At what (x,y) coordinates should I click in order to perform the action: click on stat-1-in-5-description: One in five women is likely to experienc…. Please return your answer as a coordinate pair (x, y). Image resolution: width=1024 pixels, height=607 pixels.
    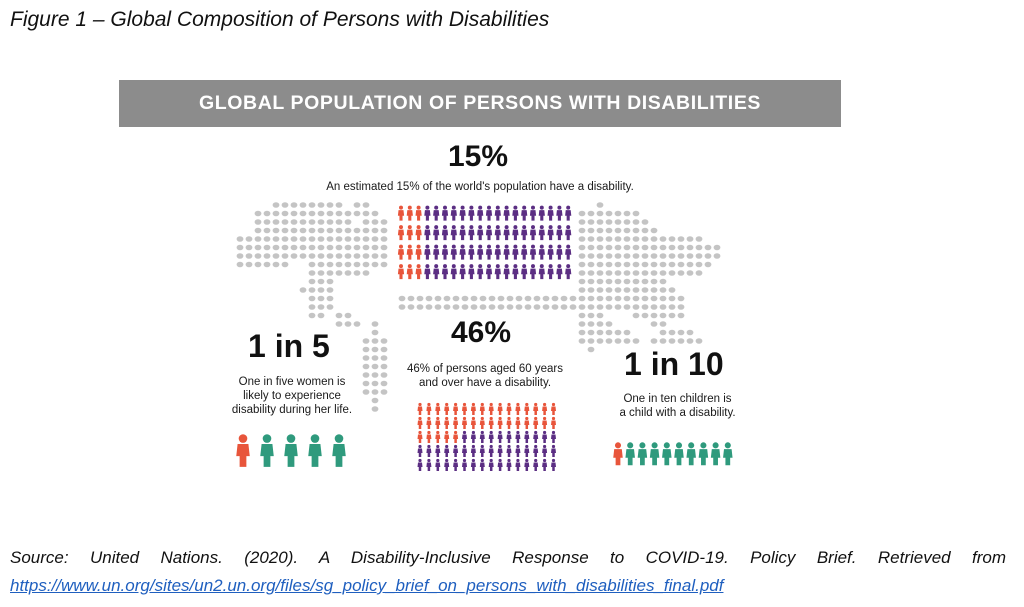
    Looking at the image, I should click on (292, 396).